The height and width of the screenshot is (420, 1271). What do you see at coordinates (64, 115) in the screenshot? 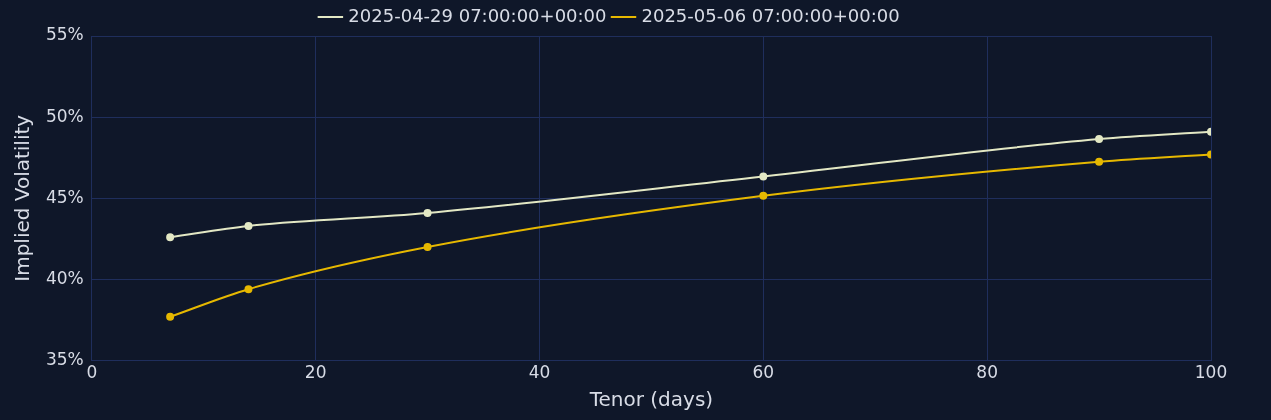
I see `y-tick-label: 50%` at bounding box center [64, 115].